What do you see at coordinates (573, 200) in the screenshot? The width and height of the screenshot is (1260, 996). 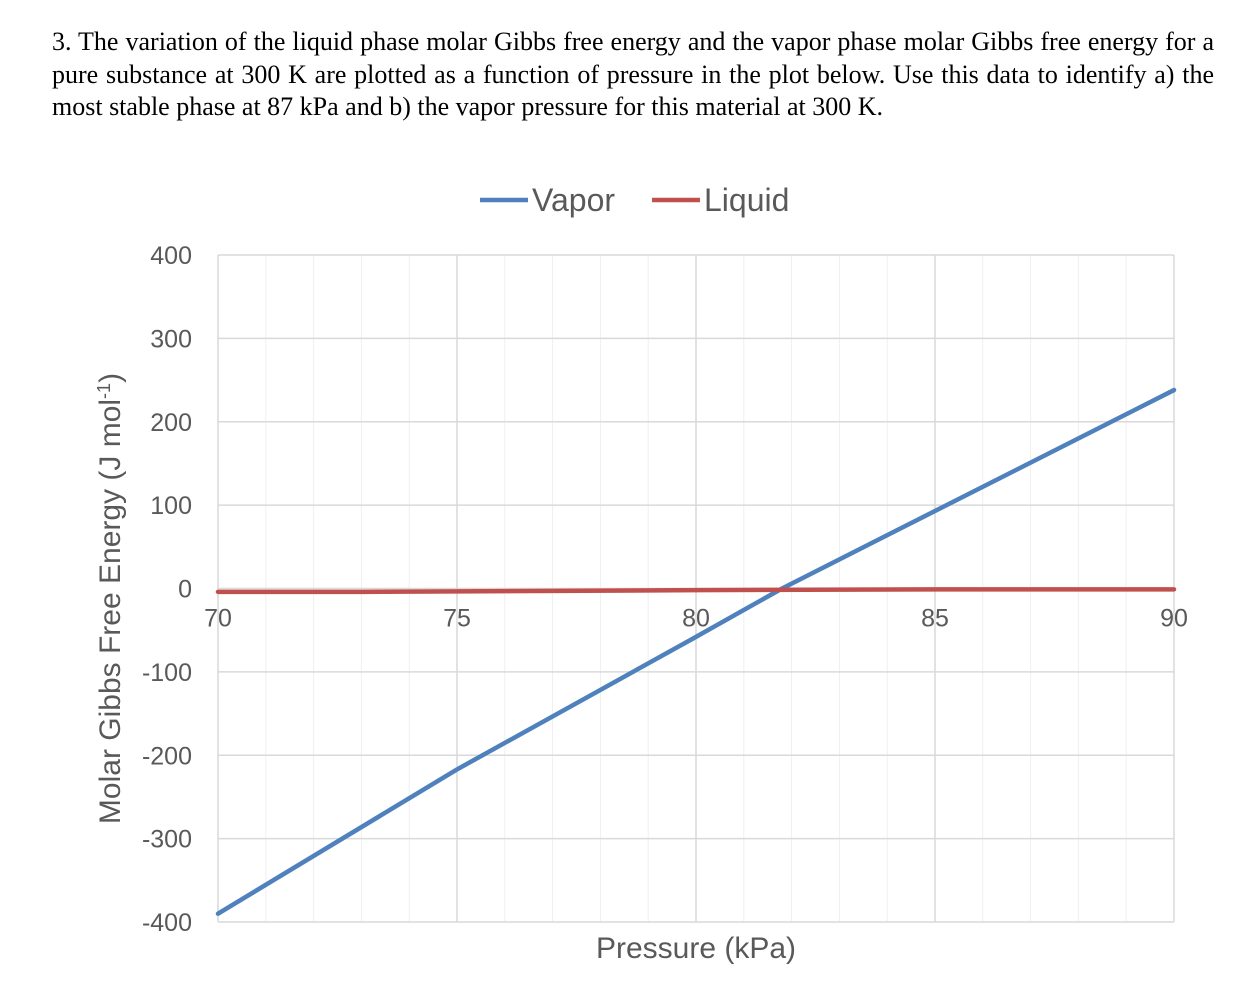 I see `legend-label-vapor: Vapor` at bounding box center [573, 200].